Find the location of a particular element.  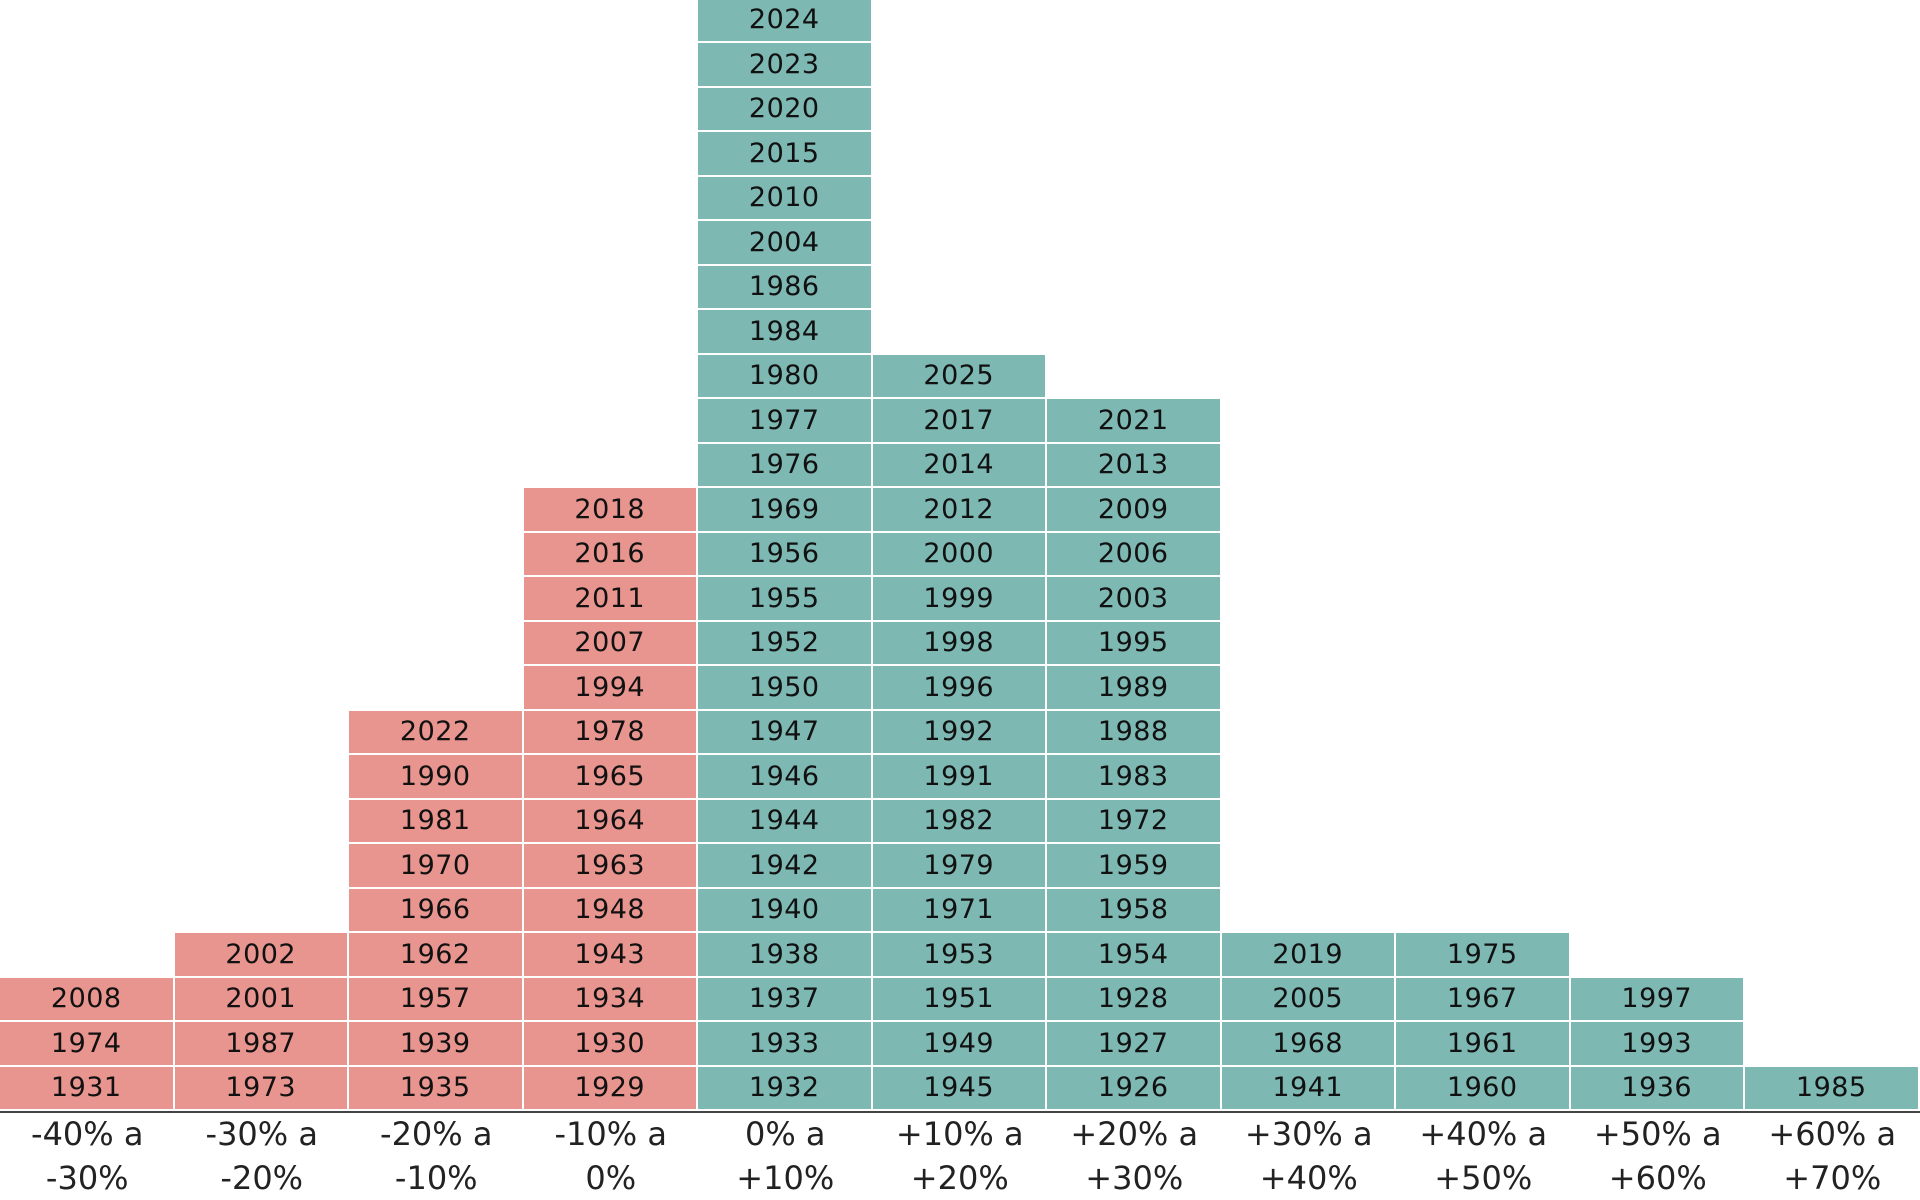

bin-label-line2: 0% is located at coordinates (611, 1178).